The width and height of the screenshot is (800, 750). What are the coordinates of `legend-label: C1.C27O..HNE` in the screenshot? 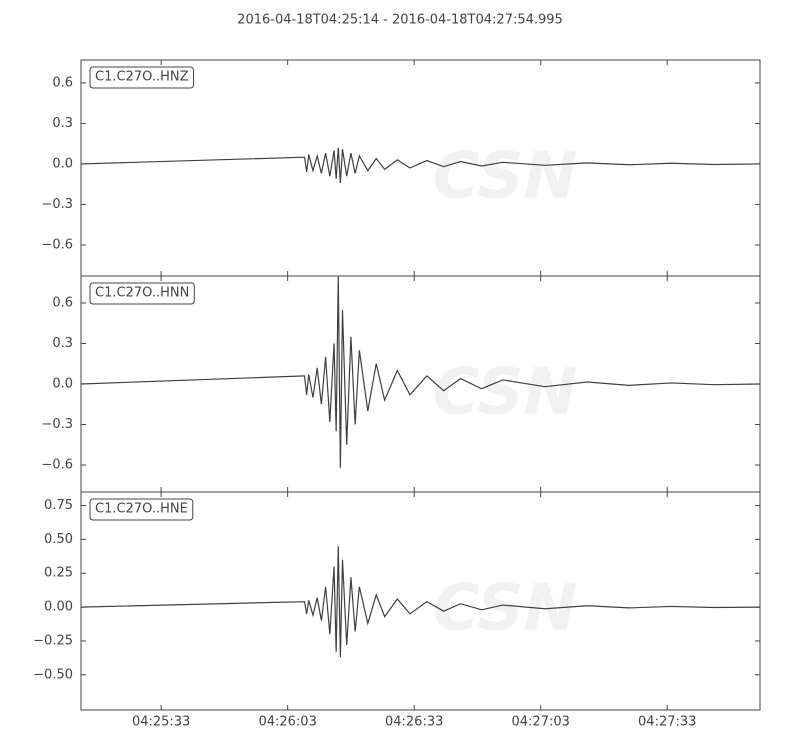 It's located at (141, 509).